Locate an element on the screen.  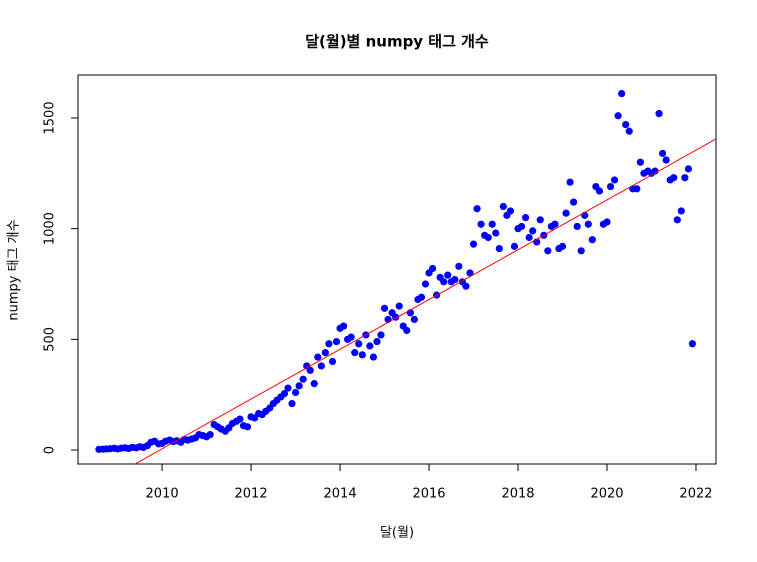
y-axis-label: numpy 태그 개수 is located at coordinates (14, 269).